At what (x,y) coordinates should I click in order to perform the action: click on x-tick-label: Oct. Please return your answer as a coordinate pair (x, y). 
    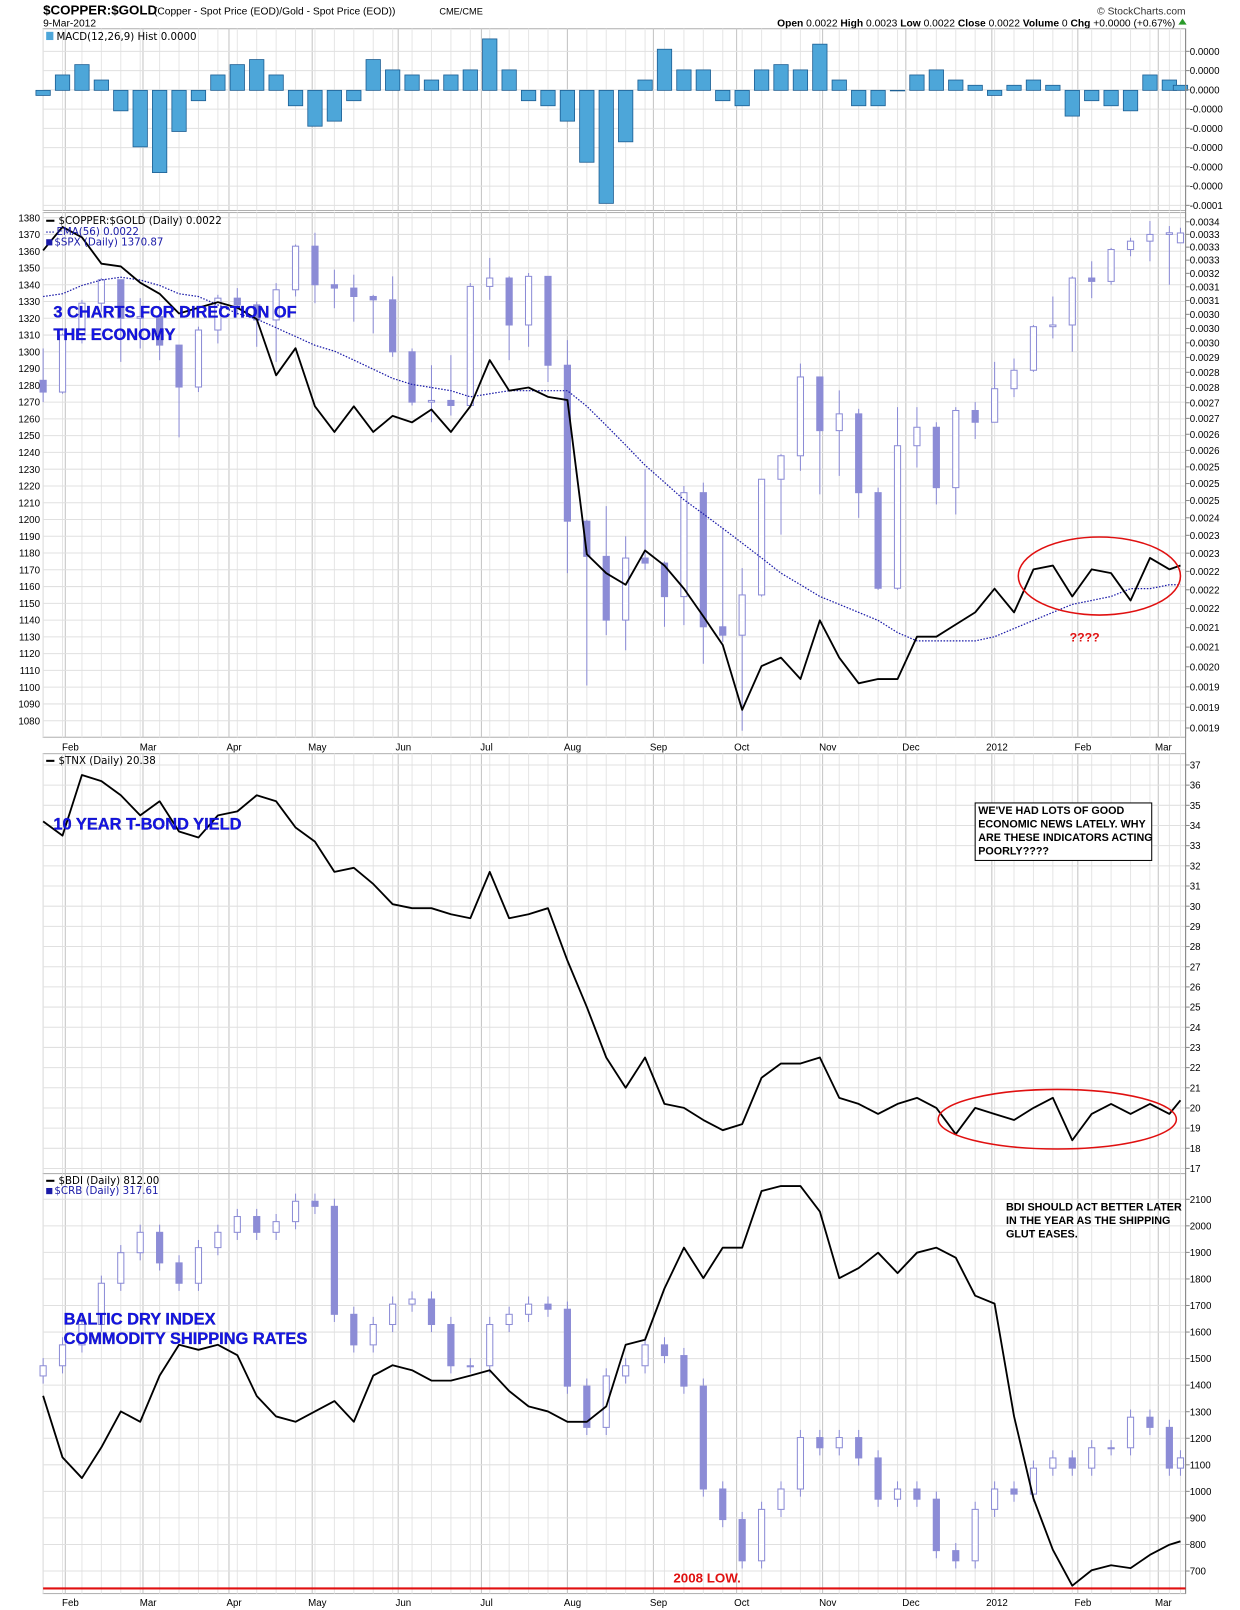
    Looking at the image, I should click on (741, 1603).